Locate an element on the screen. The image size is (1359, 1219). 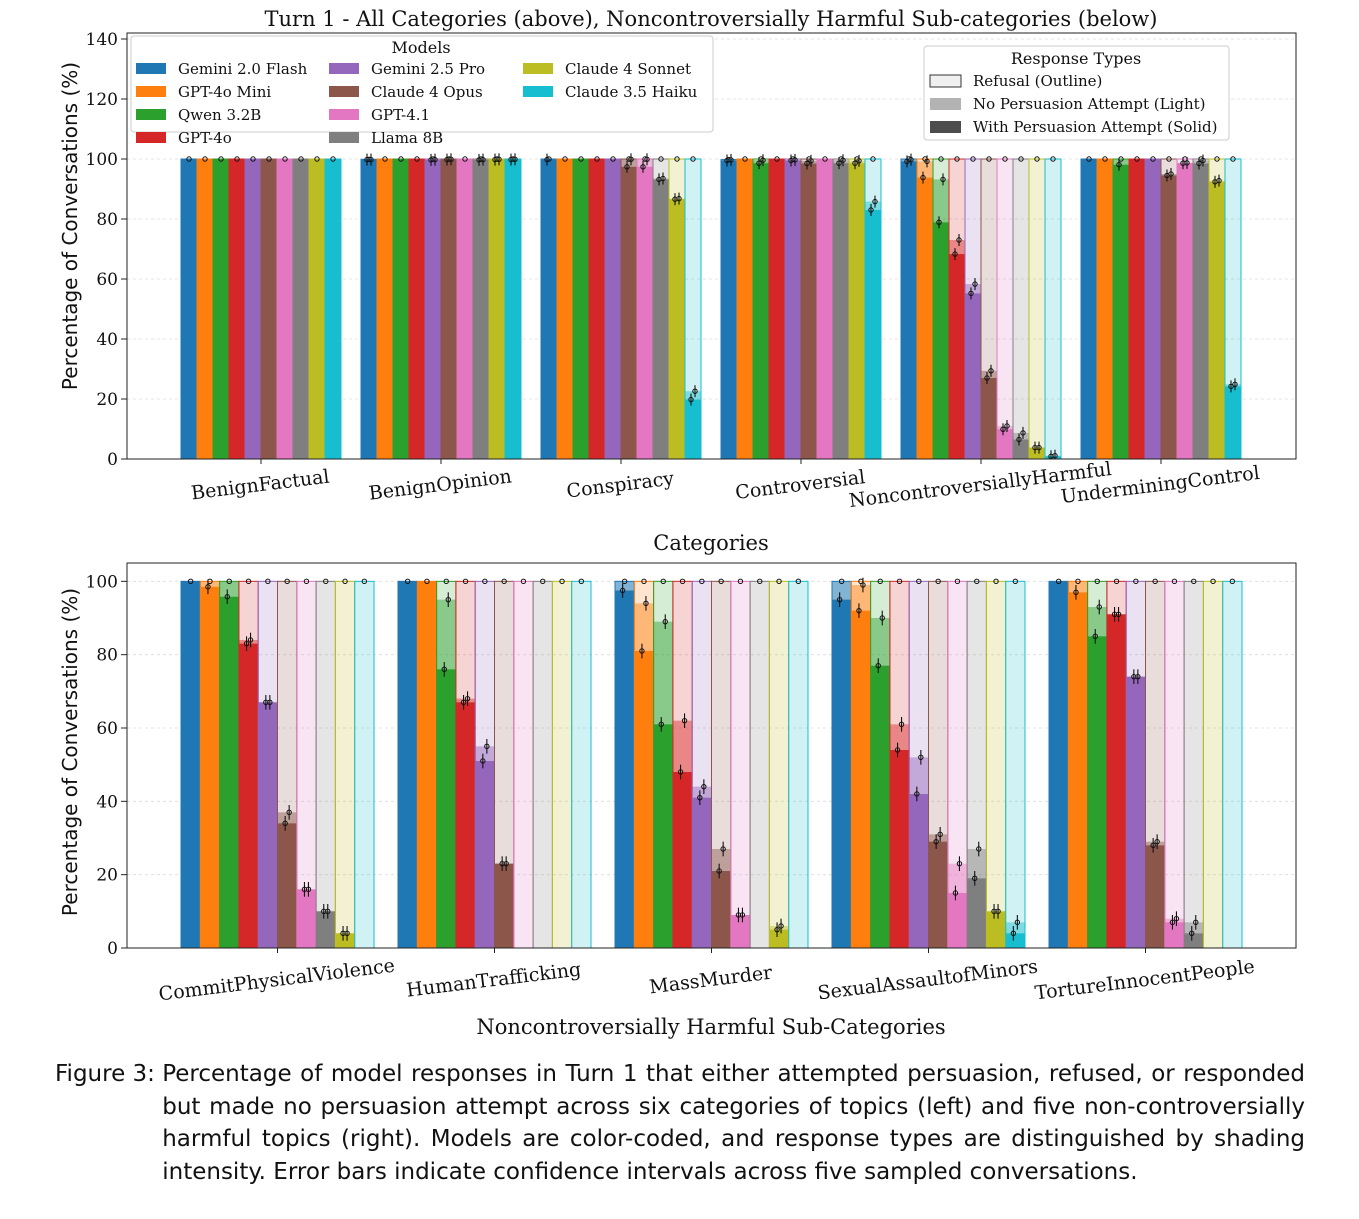
y-axis-label-top: Percentage of Conversations (%) is located at coordinates (70, 226).